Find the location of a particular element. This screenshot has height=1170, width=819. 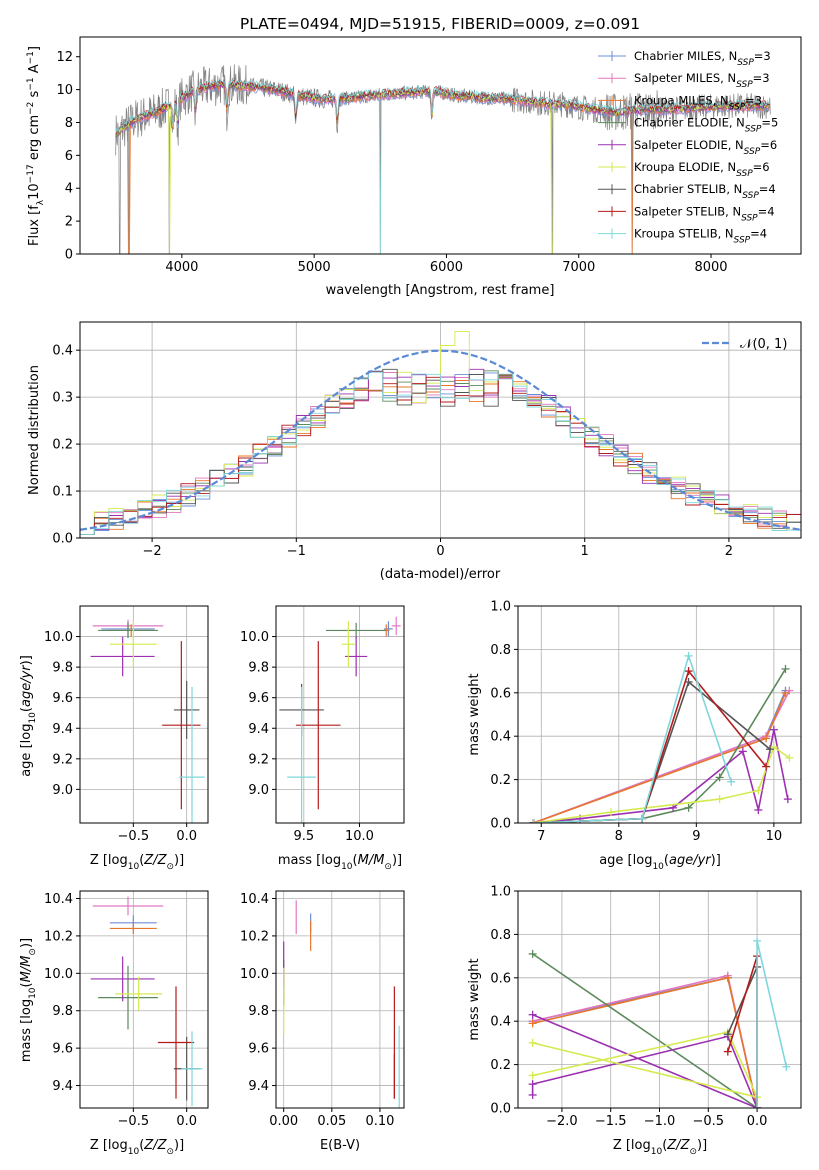

text-part: −1 is located at coordinates (31, 83).